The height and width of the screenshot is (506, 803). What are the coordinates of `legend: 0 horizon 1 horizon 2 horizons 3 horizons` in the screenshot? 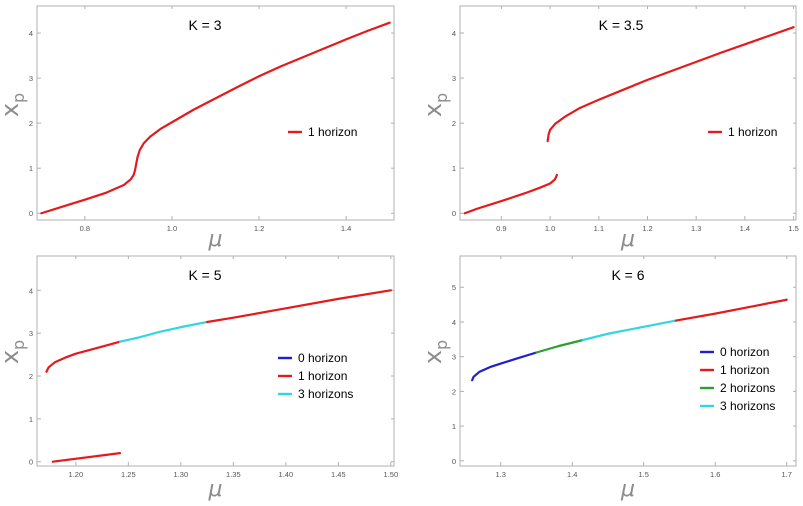 It's located at (737, 379).